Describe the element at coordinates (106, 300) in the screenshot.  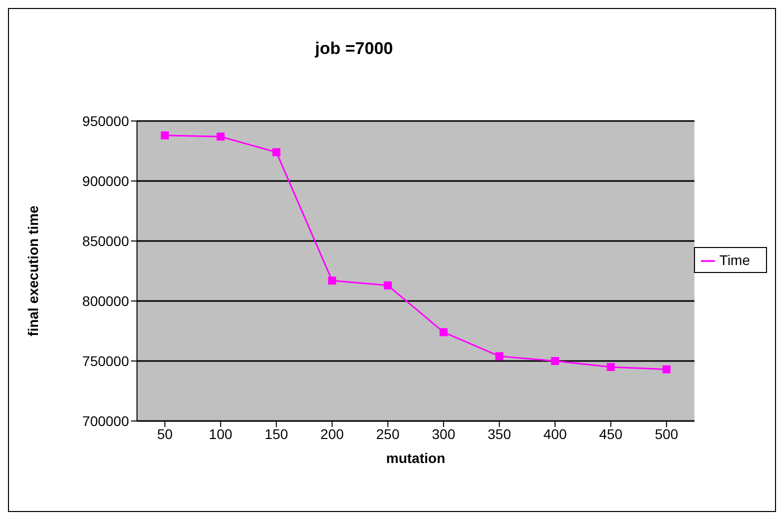
I see `y-tick-label: 800000` at that location.